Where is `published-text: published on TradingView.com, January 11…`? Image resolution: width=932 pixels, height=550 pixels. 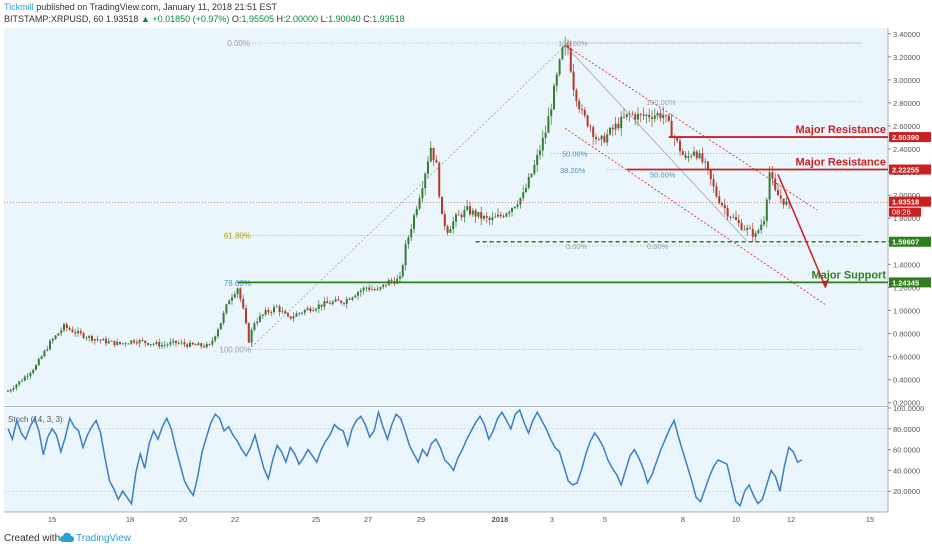 published-text: published on TradingView.com, January 11… is located at coordinates (157, 7).